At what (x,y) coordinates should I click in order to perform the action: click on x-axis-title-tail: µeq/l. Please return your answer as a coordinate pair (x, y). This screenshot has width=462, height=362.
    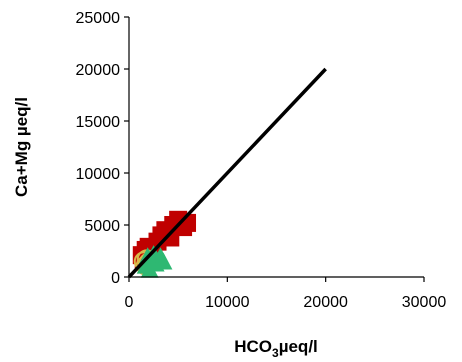
    Looking at the image, I should click on (298, 346).